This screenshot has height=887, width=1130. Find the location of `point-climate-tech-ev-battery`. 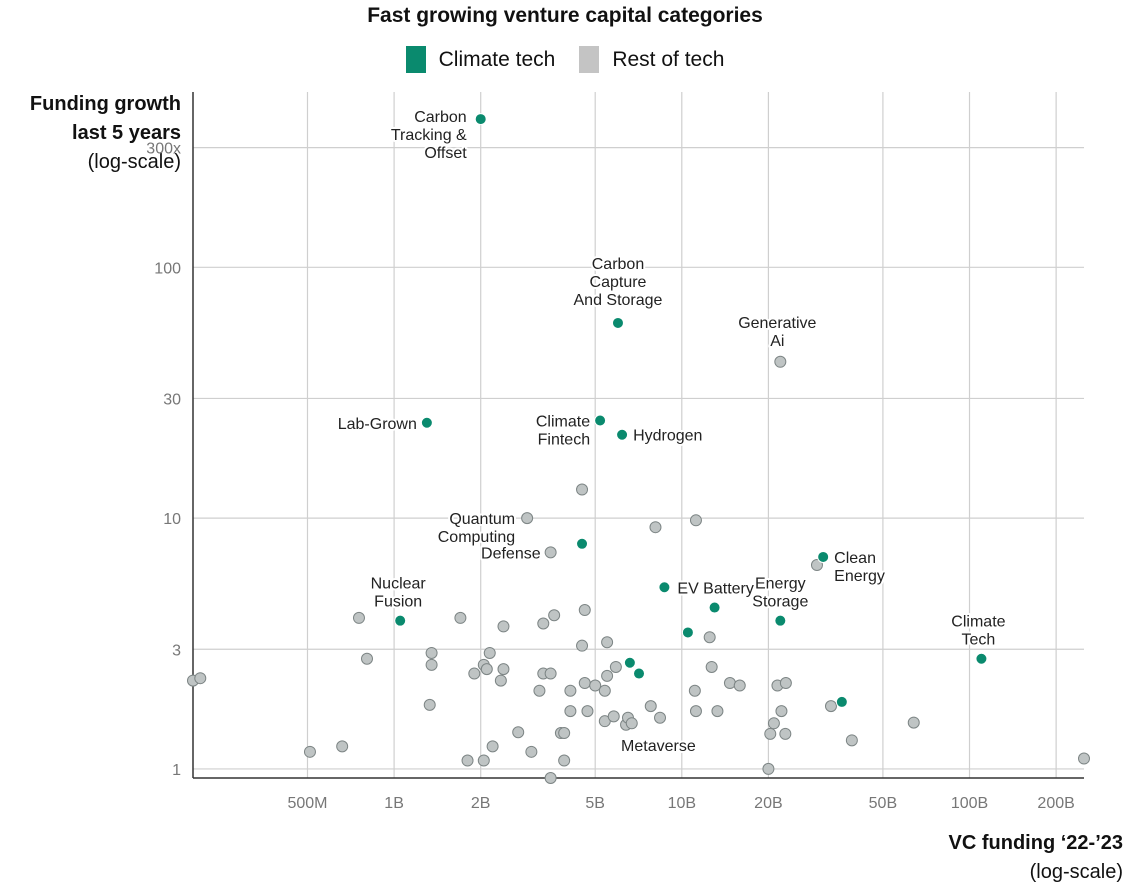

point-climate-tech-ev-battery is located at coordinates (664, 587).